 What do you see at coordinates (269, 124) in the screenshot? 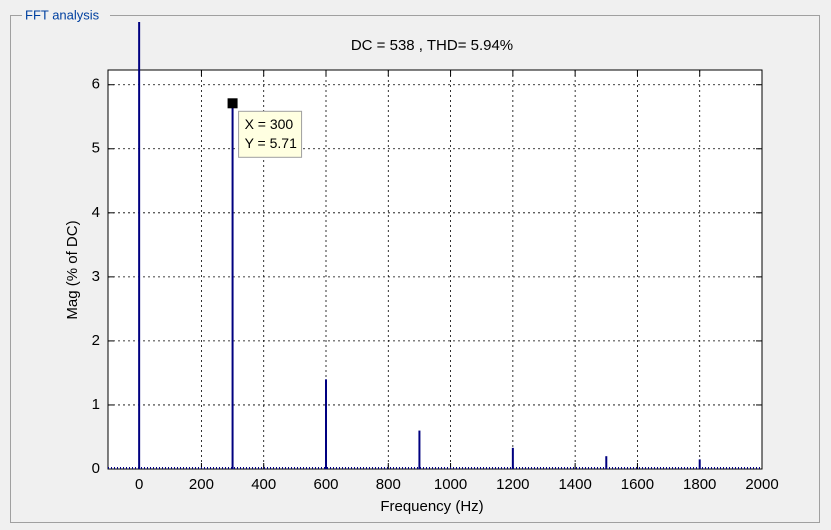
I see `datatip-text: X = 300` at bounding box center [269, 124].